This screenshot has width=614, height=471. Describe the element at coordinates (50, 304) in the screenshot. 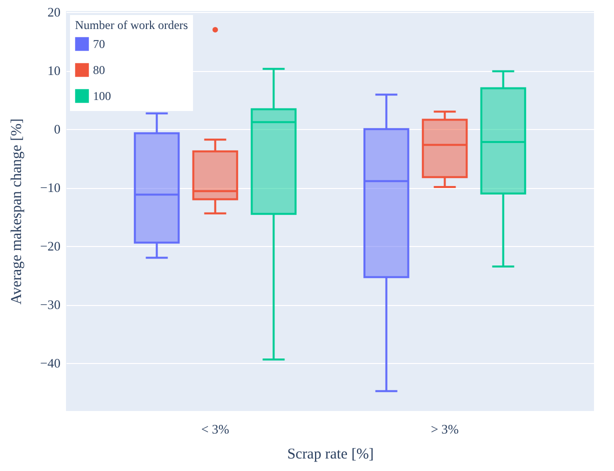

I see `y-tick-label: −30` at that location.